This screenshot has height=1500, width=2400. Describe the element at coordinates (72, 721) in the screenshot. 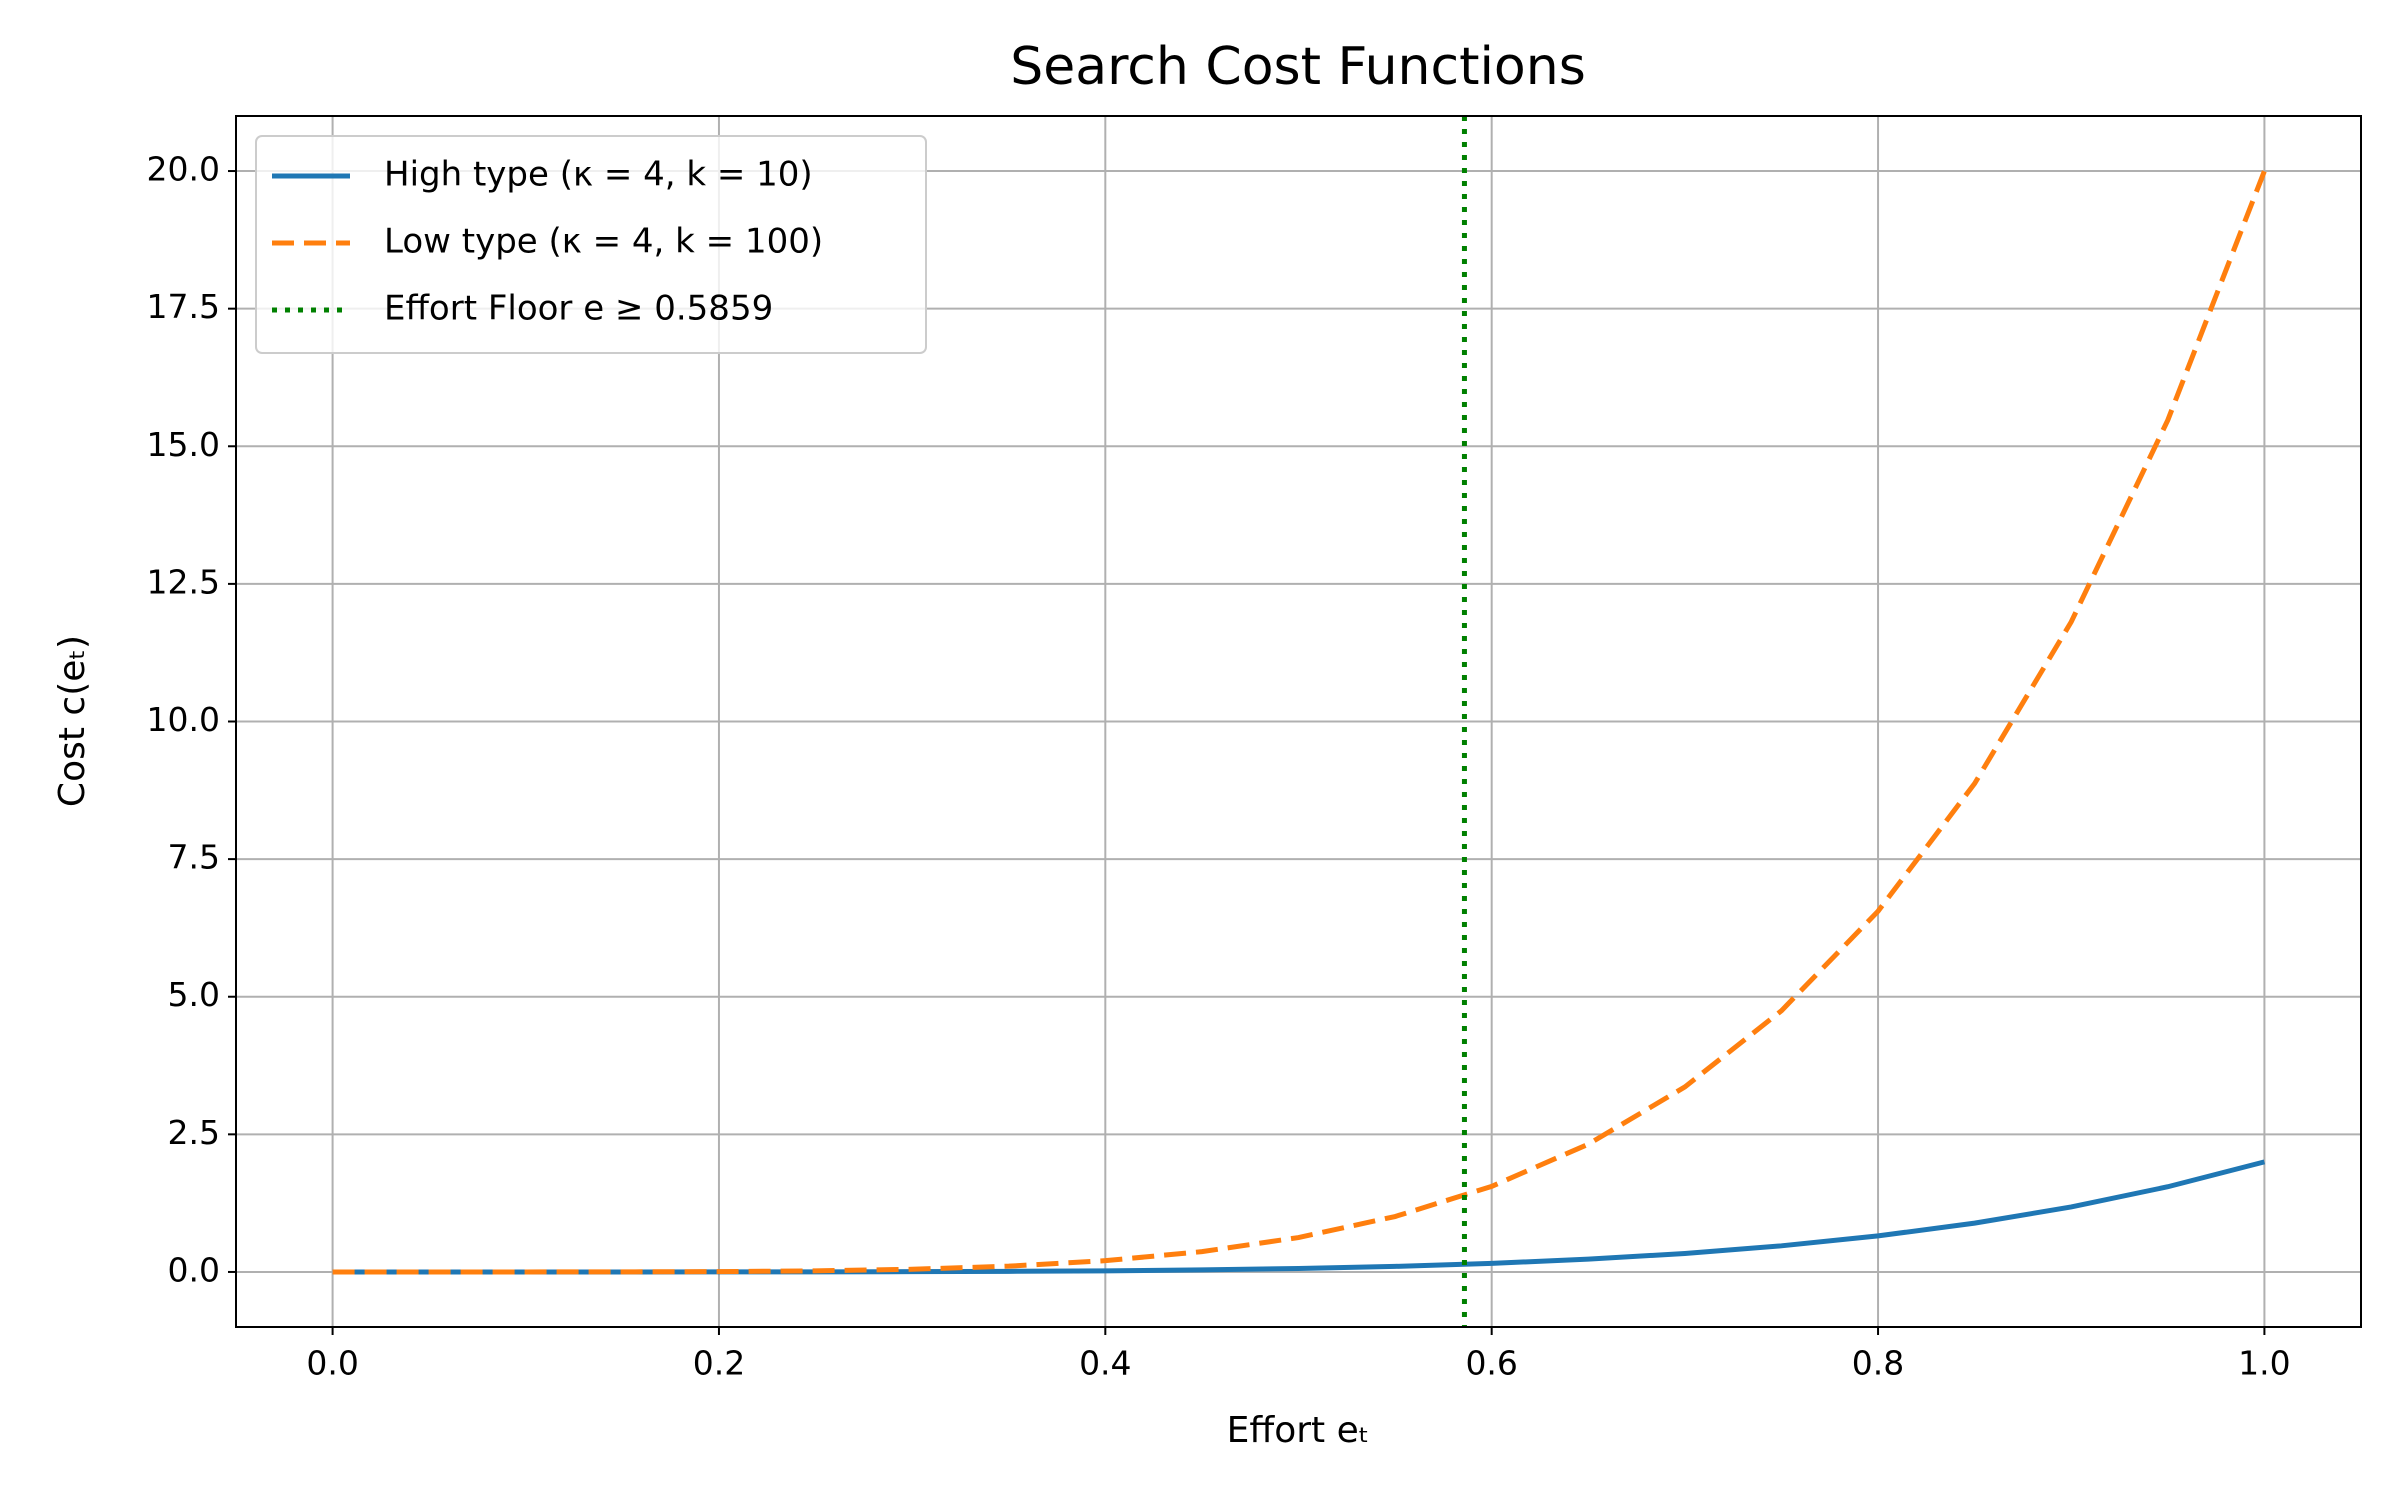

I see `y-axis-label: Cost c(eₜ)` at that location.